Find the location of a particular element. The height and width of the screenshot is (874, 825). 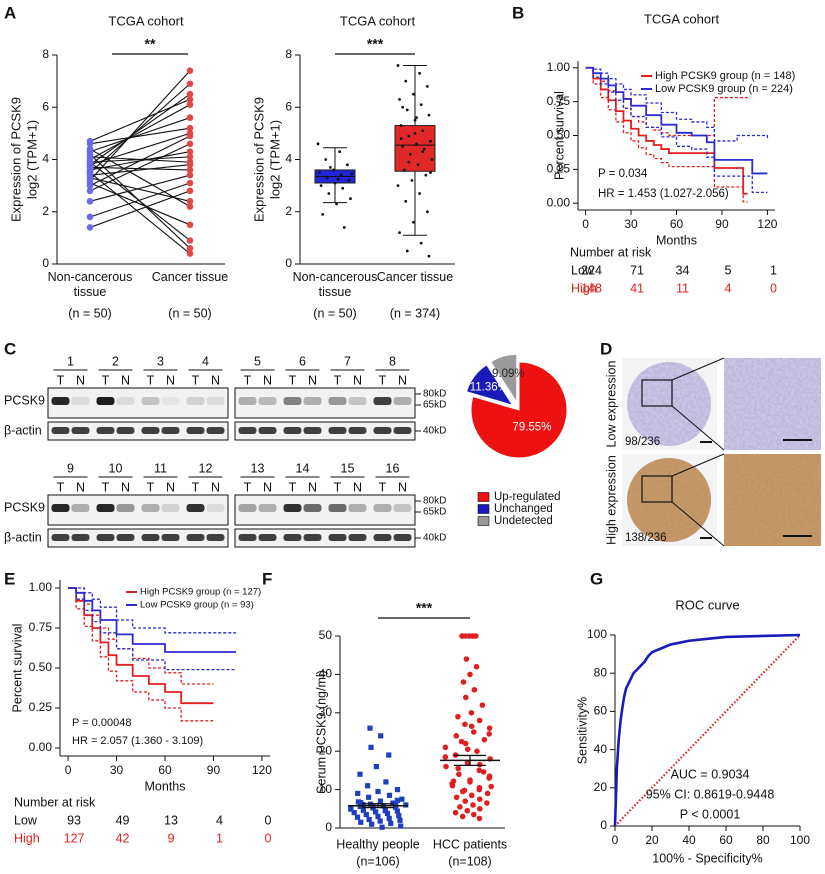

confidence-band is located at coordinates (152, 629).